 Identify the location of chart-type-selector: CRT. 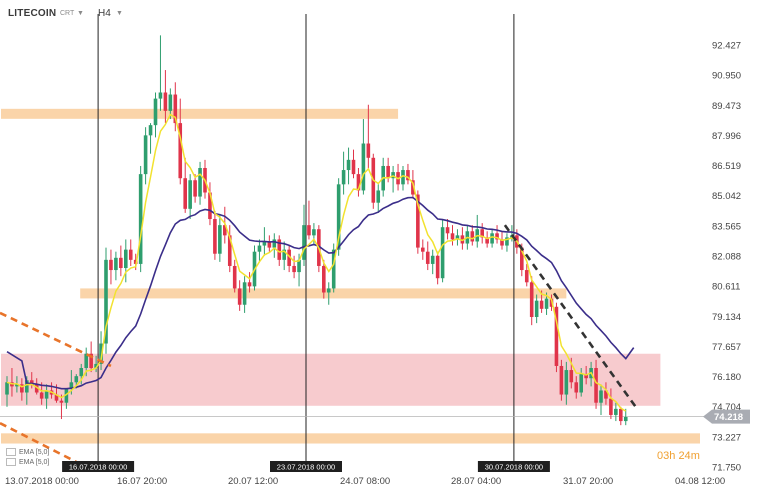
(67, 13).